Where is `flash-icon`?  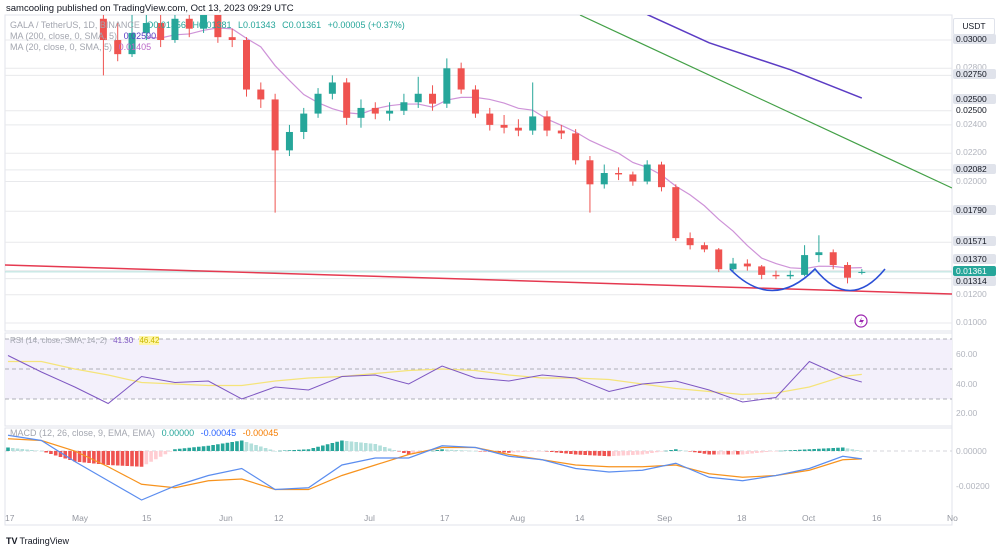 flash-icon is located at coordinates (861, 321).